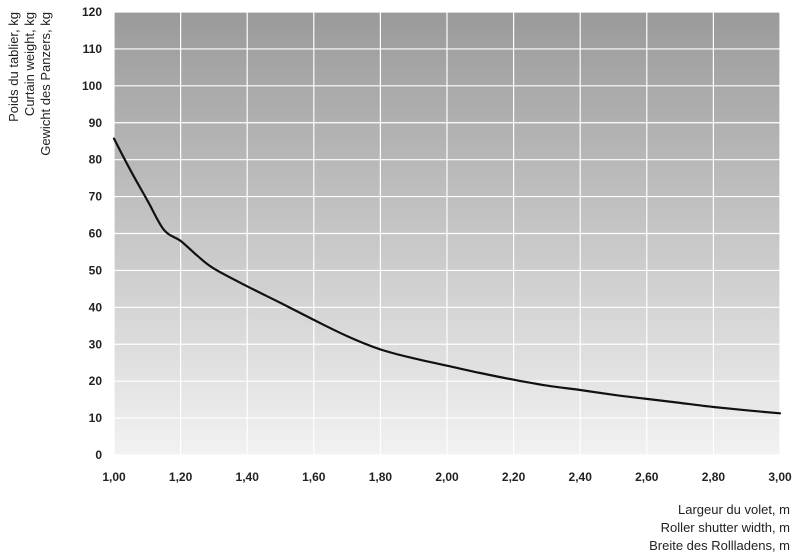  I want to click on x-tick-label: 1,40, so click(248, 477).